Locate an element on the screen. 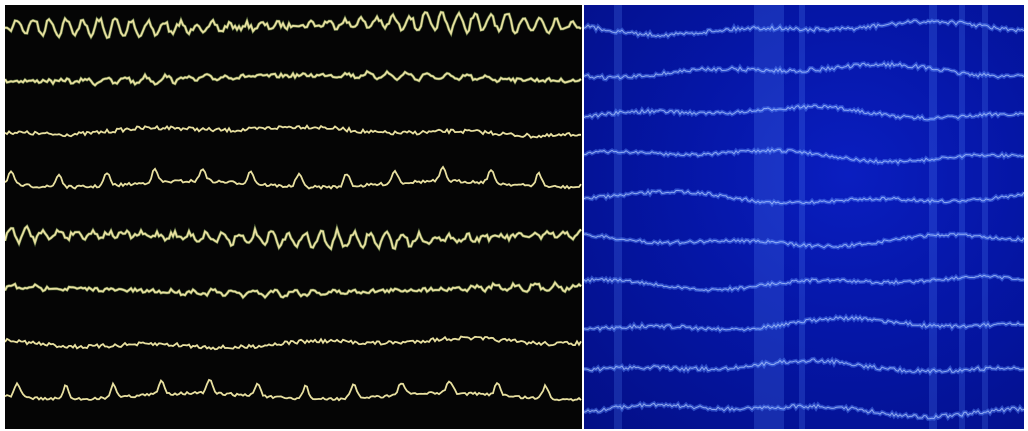 This screenshot has width=1028, height=431. waveform-trace-highlight is located at coordinates (293, 237).